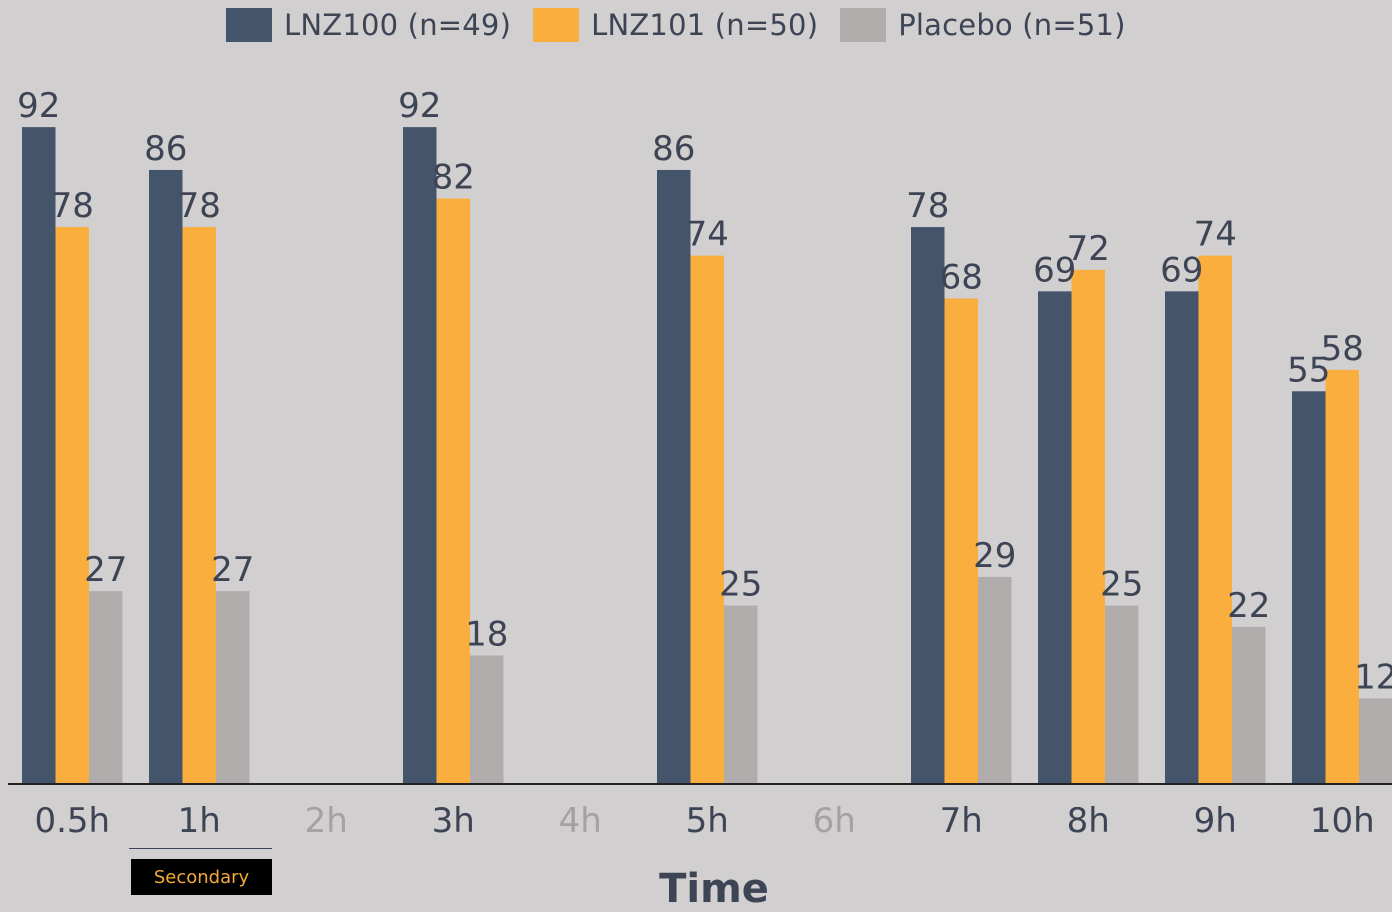 This screenshot has height=912, width=1392. I want to click on annotation-underline, so click(200, 848).